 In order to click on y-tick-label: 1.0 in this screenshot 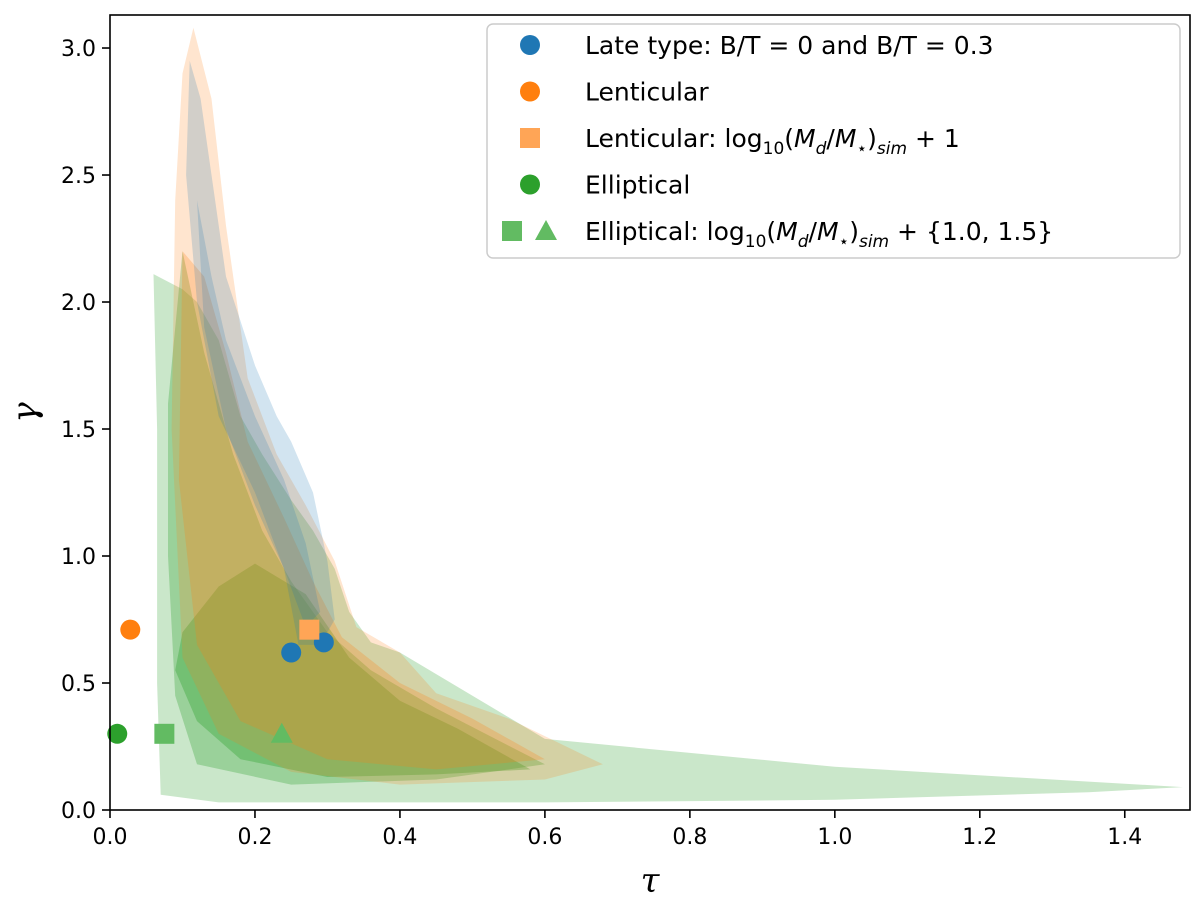, I will do `click(78, 557)`.